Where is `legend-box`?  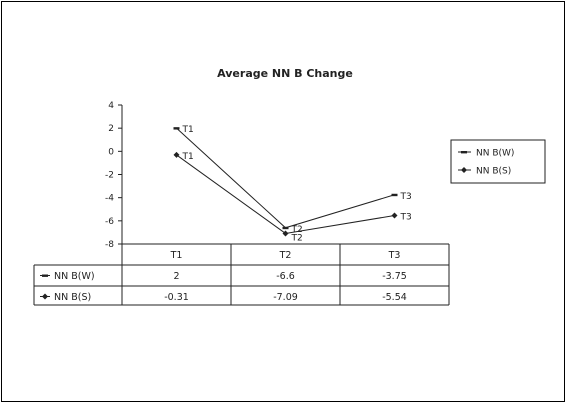
legend-box is located at coordinates (498, 161).